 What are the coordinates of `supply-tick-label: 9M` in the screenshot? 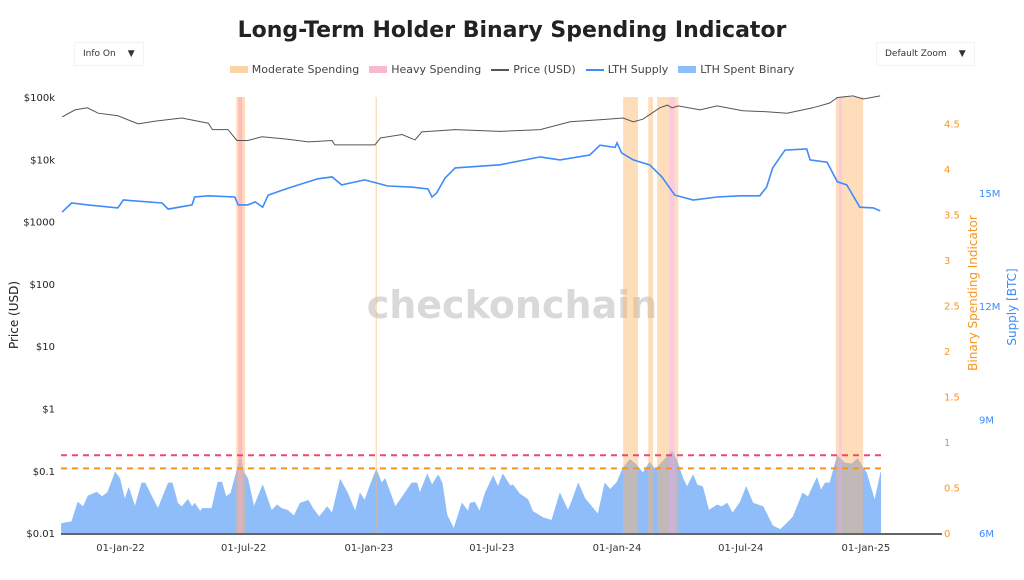 It's located at (986, 421).